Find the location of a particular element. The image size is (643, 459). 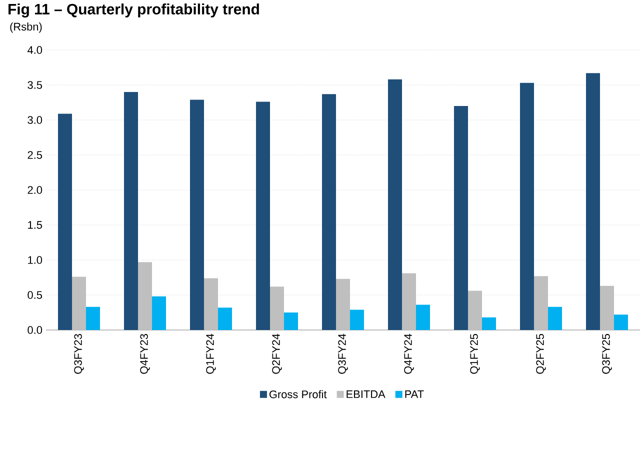

x-tick-label: Q3FY23 is located at coordinates (79, 354).